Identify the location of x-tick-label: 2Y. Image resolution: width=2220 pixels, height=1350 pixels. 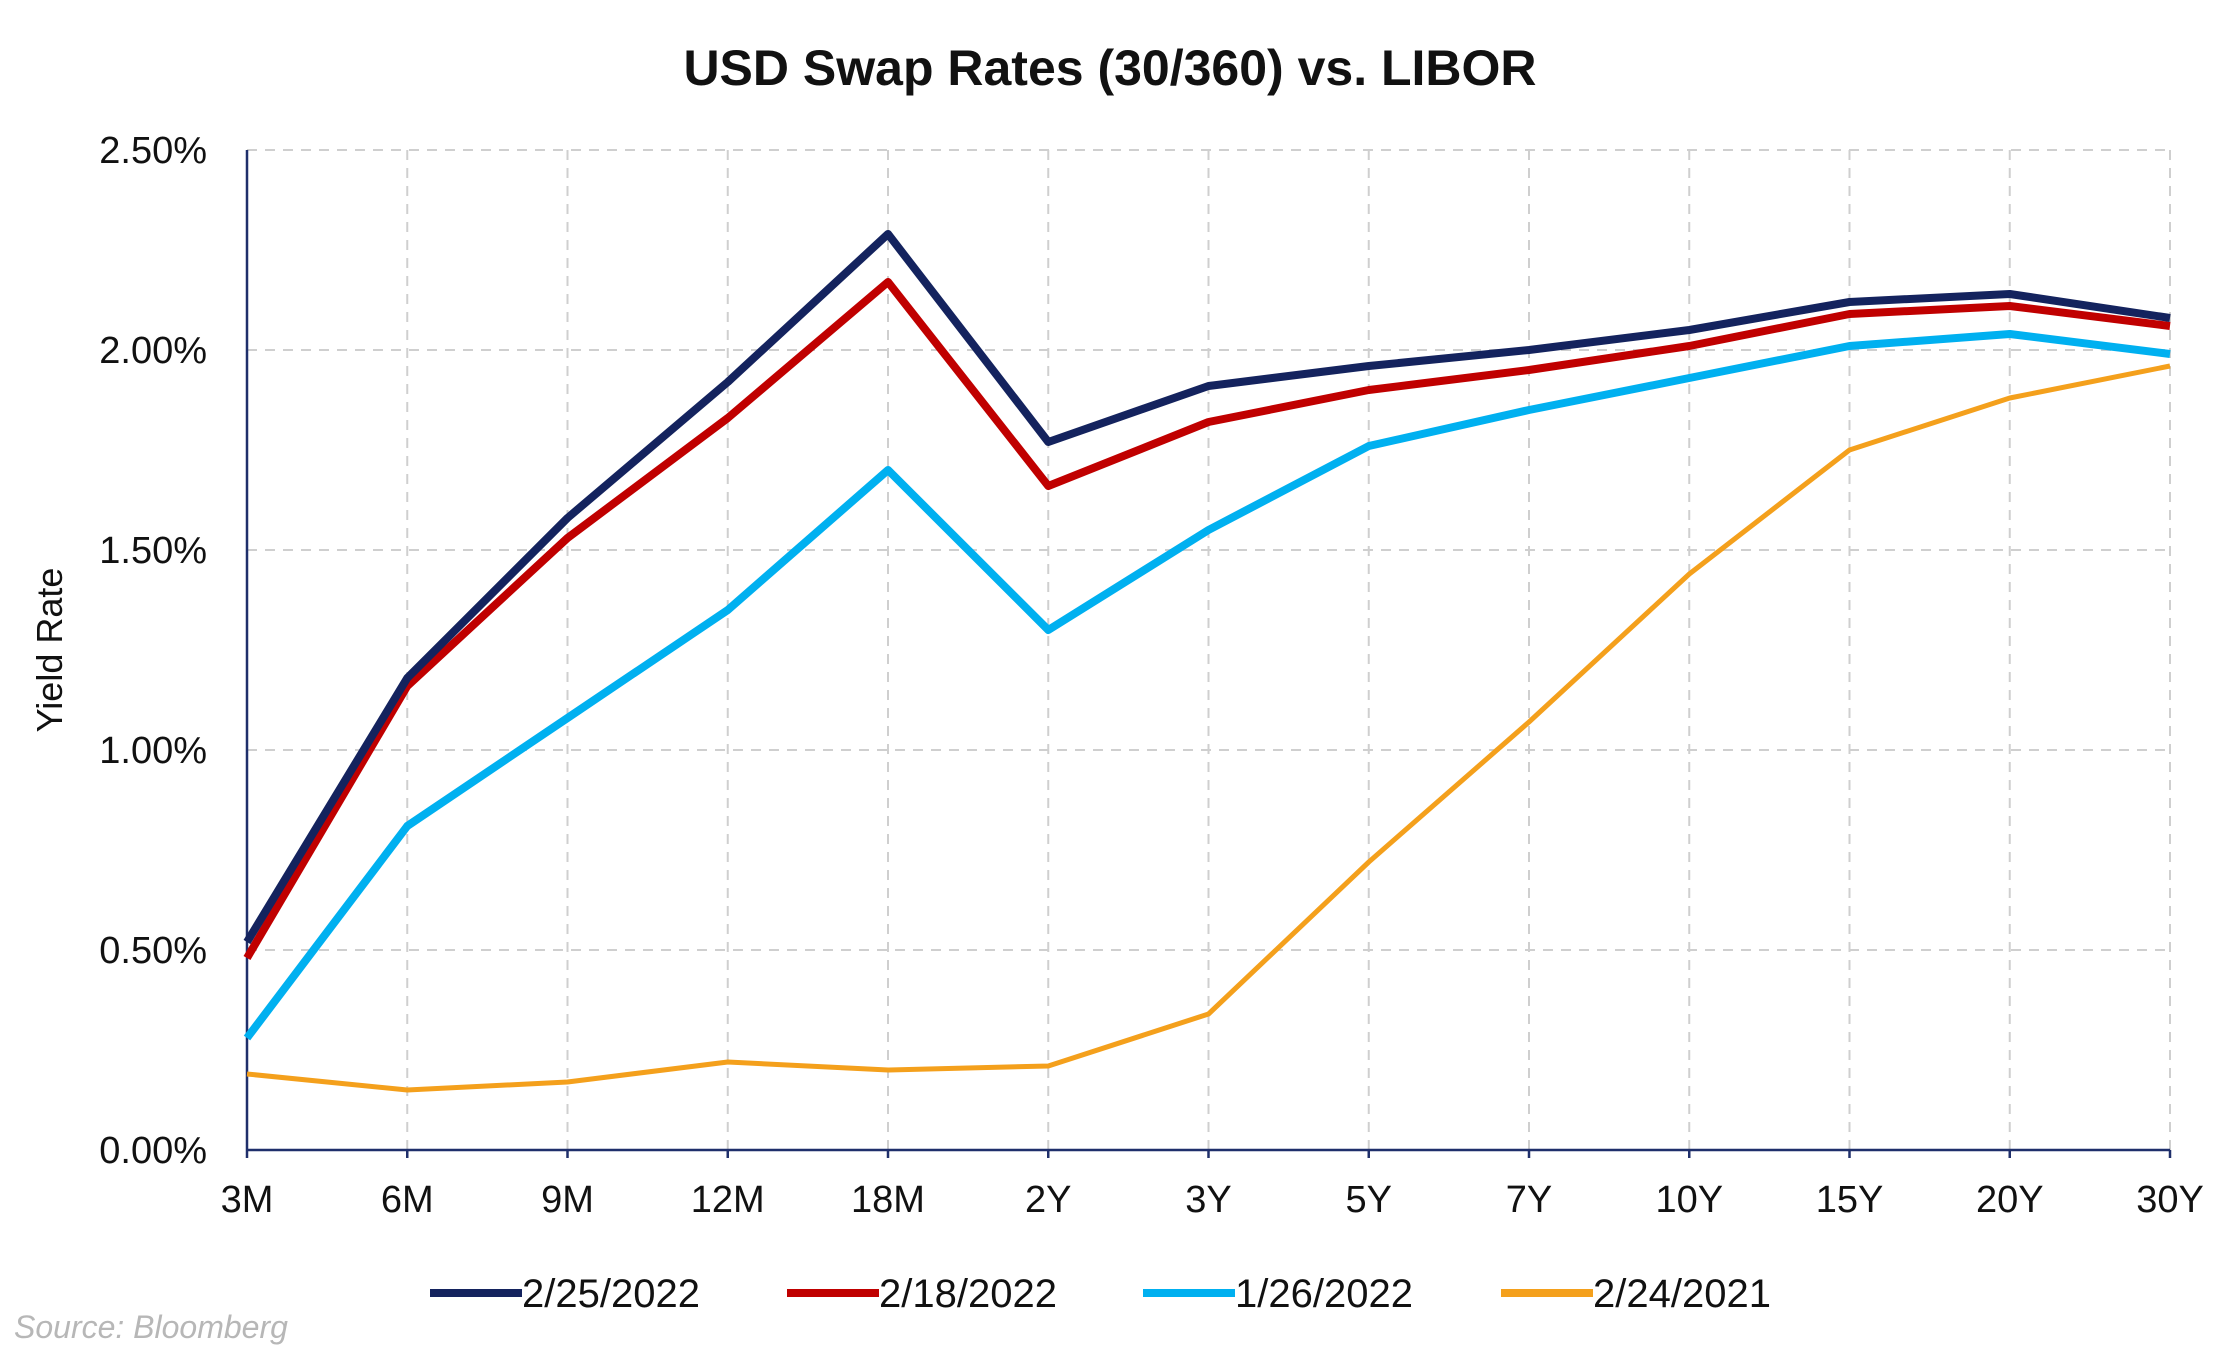
(1048, 1200).